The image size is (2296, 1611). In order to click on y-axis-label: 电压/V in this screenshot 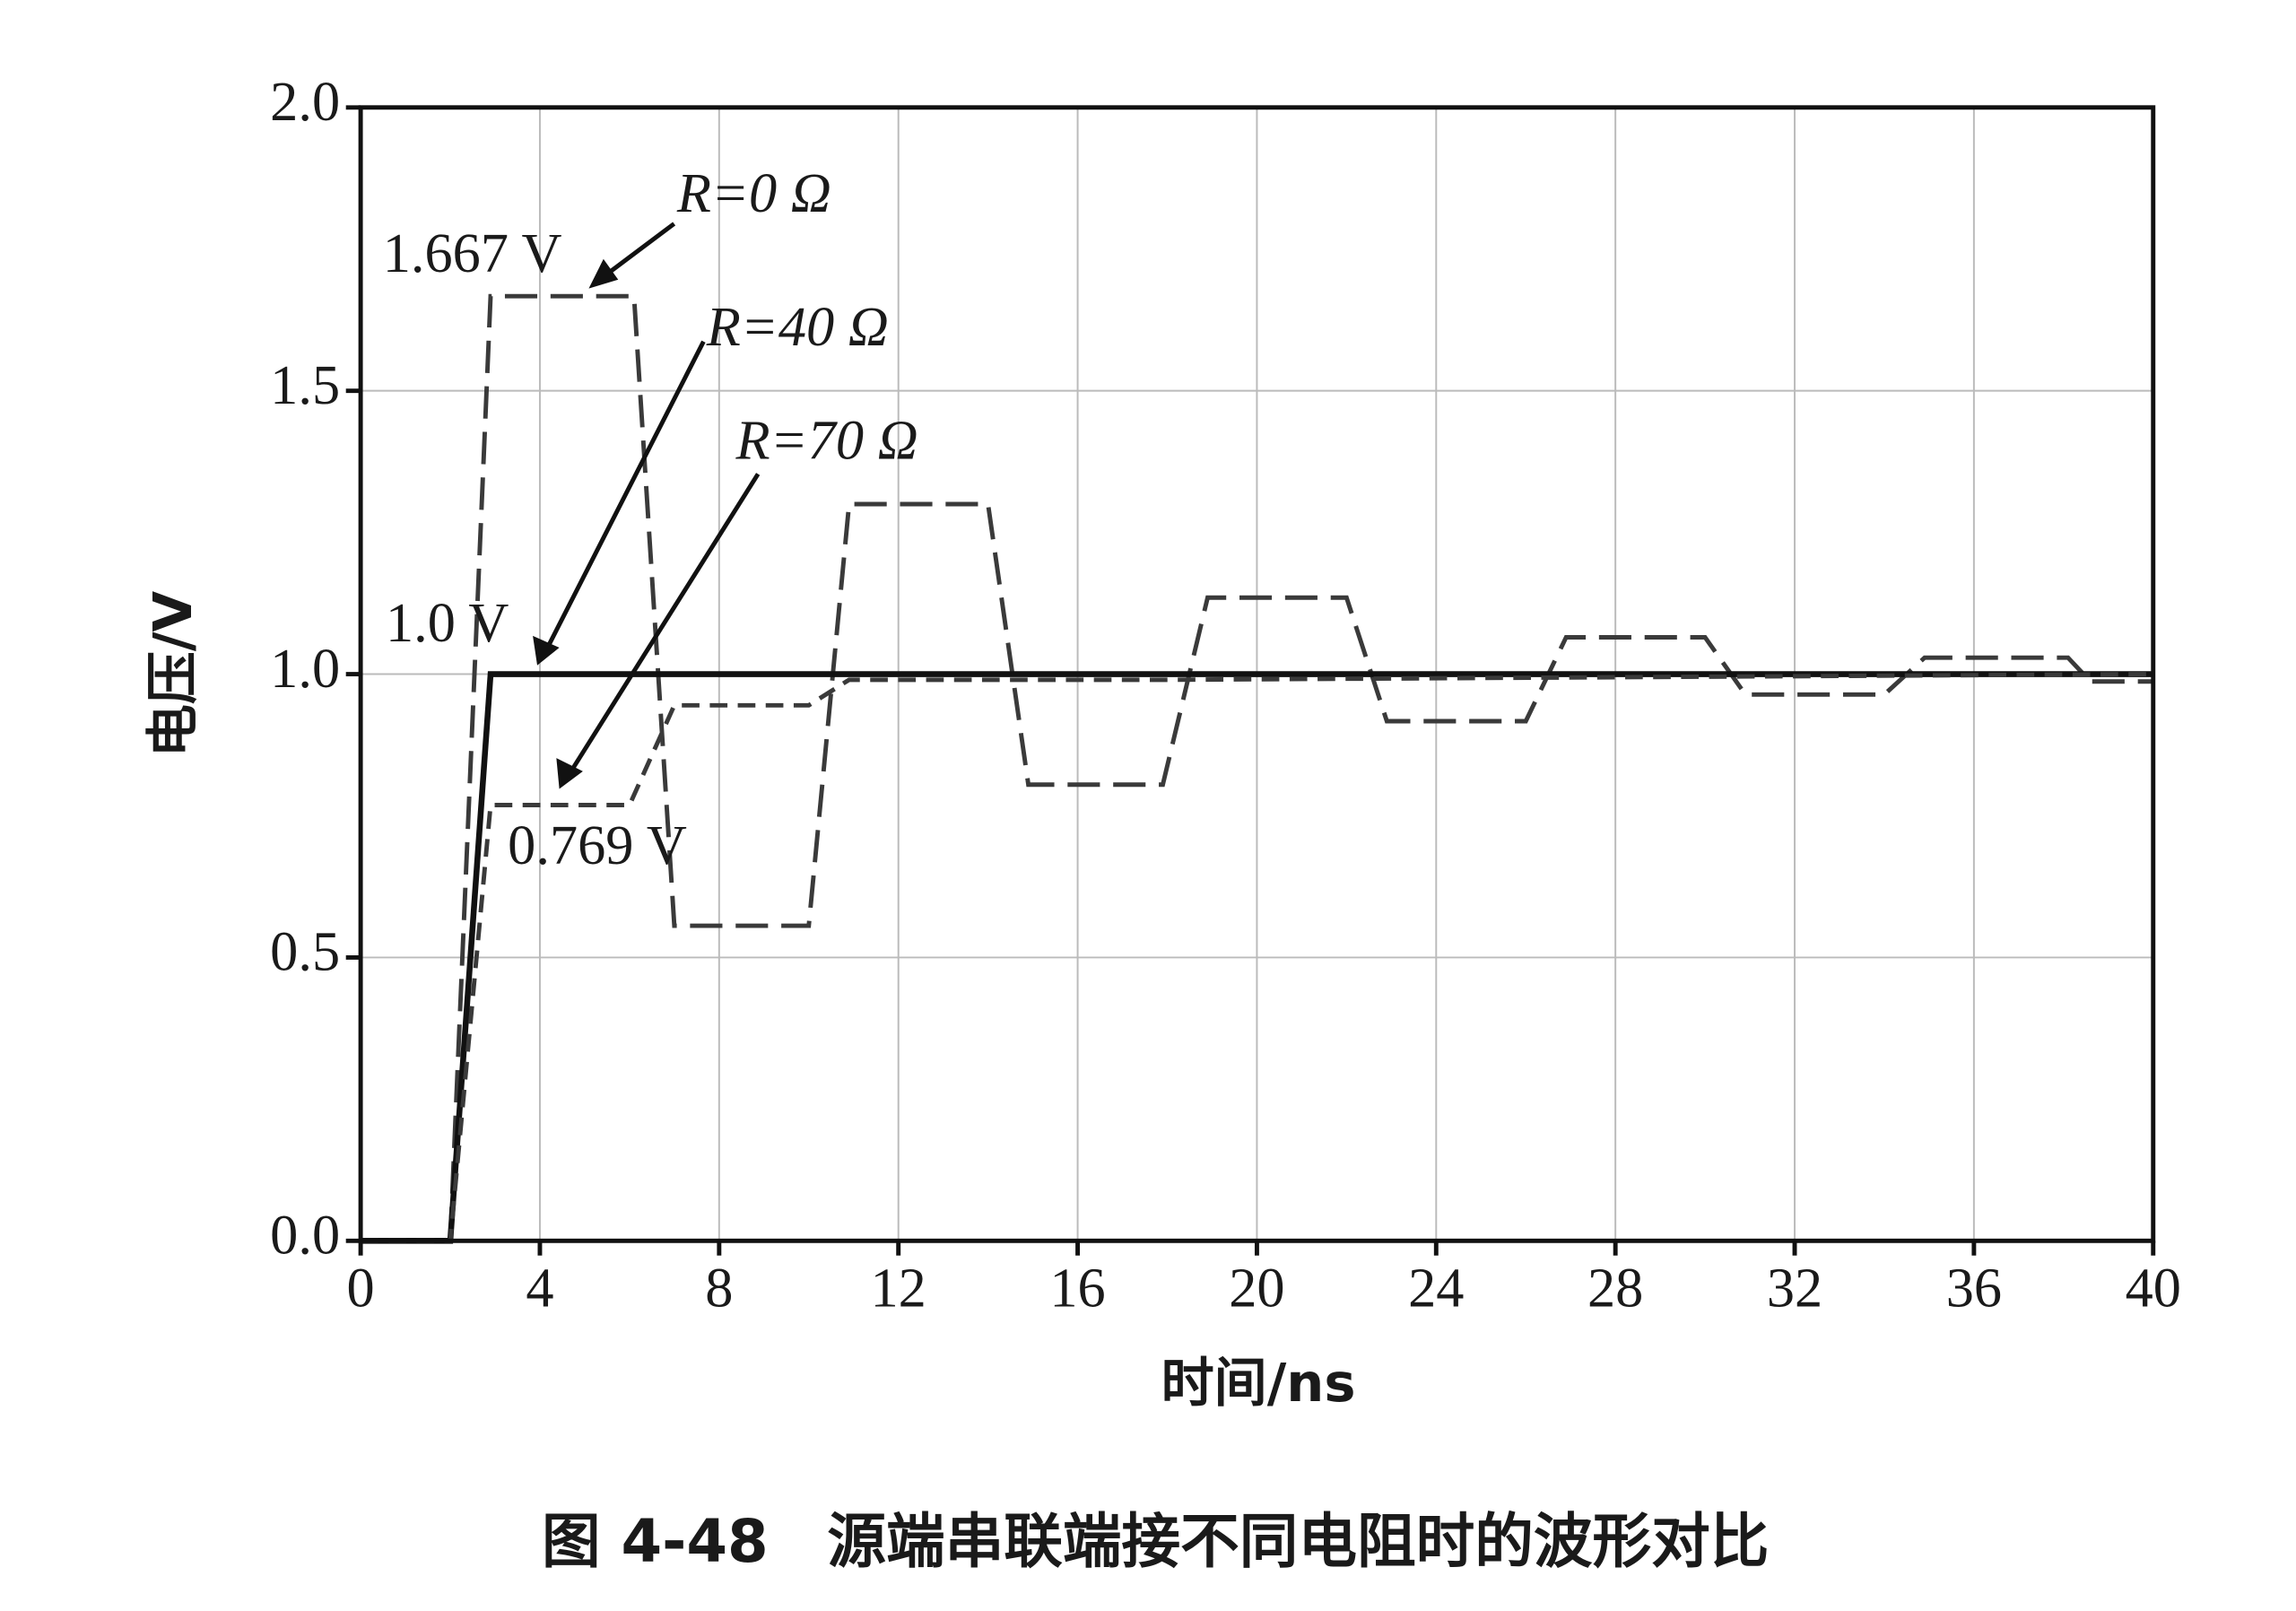, I will do `click(173, 674)`.